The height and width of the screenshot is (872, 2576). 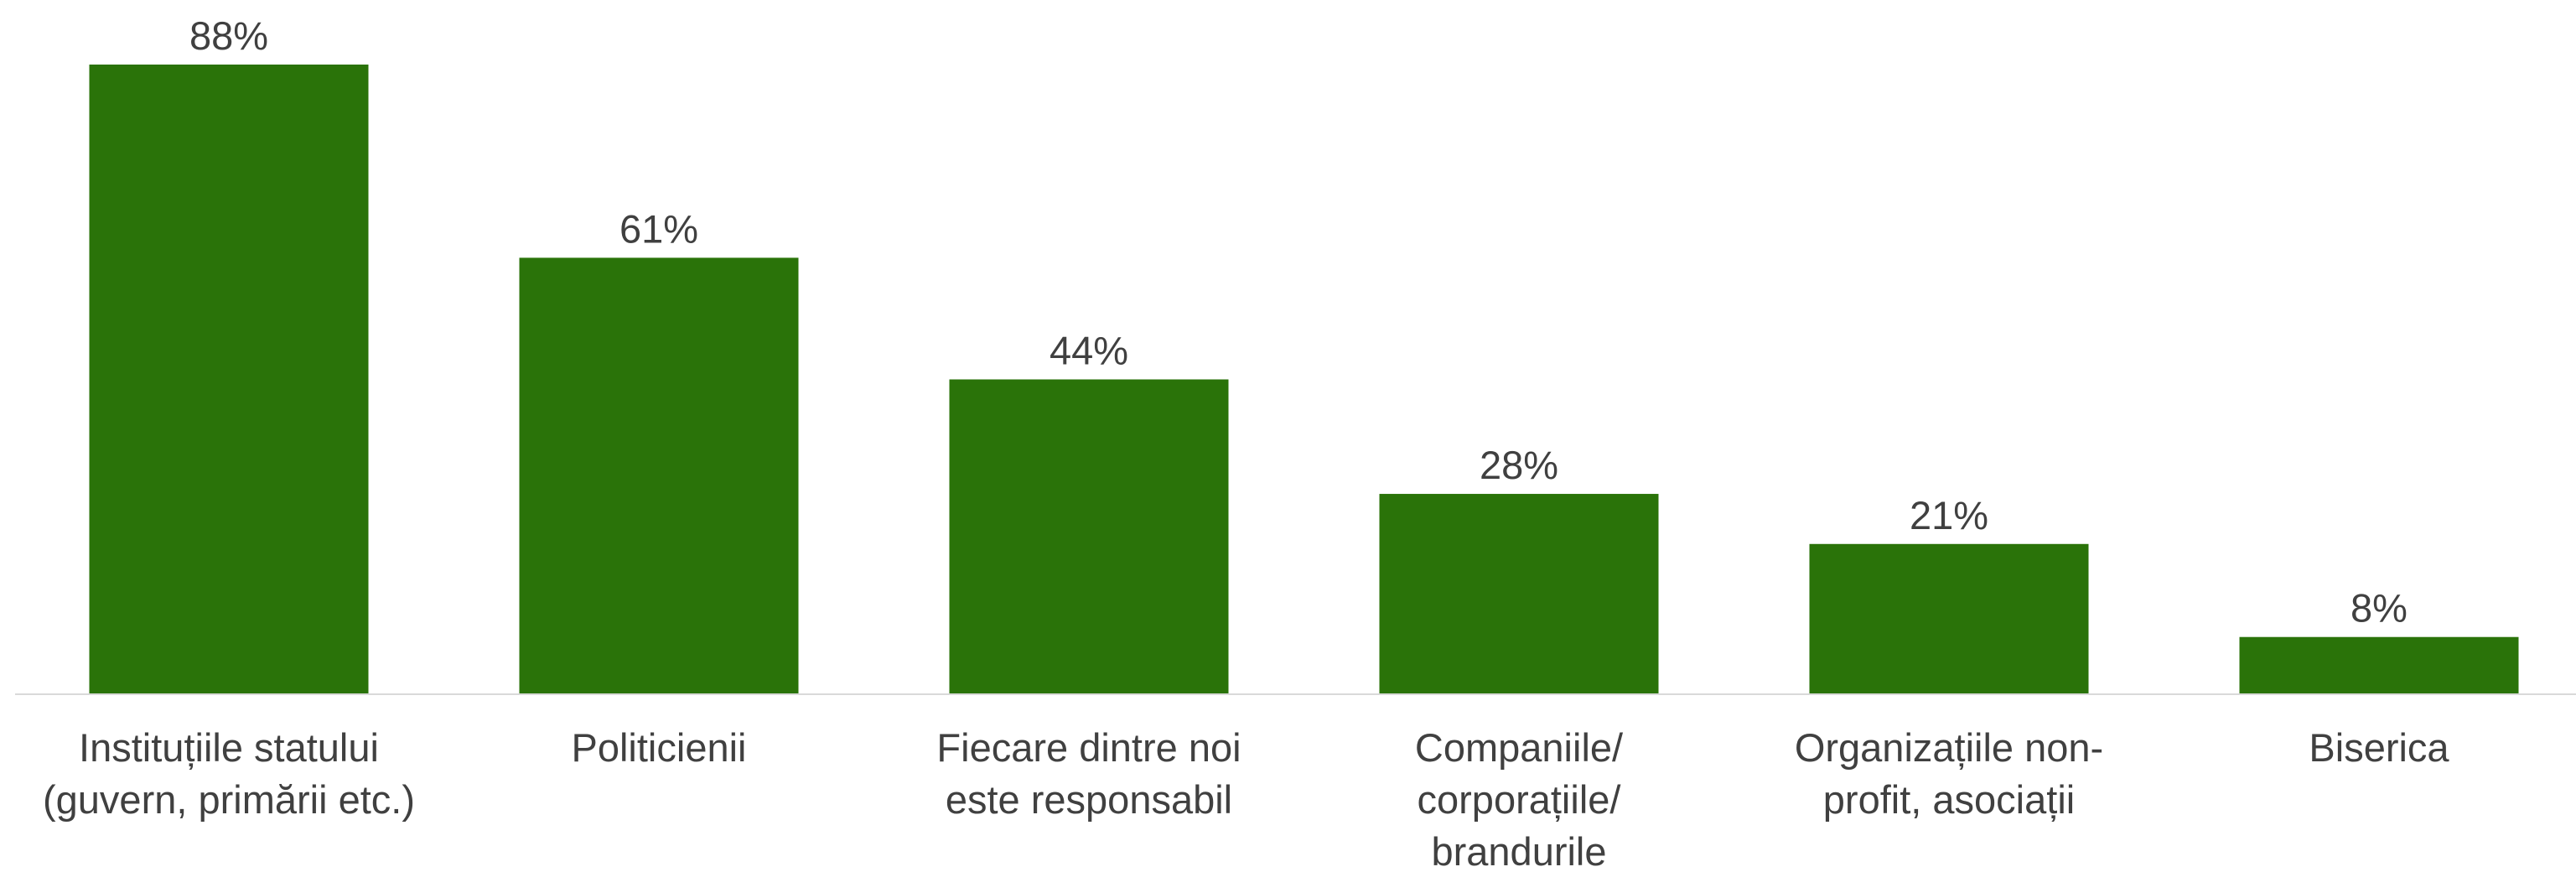 I want to click on category-label: Biserica, so click(x=2379, y=747).